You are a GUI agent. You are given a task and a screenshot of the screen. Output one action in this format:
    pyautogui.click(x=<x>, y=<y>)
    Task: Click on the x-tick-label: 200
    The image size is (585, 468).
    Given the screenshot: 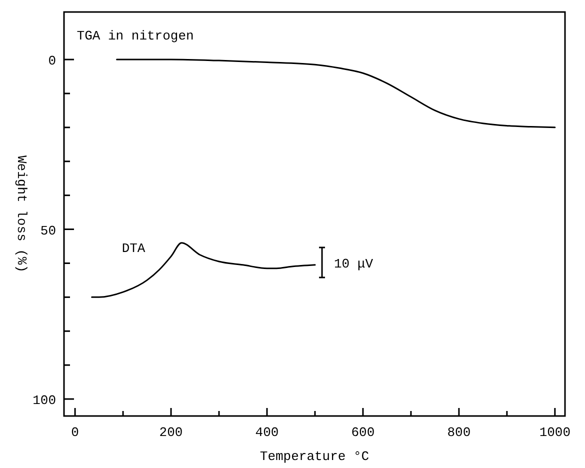 What is the action you would take?
    pyautogui.click(x=171, y=432)
    